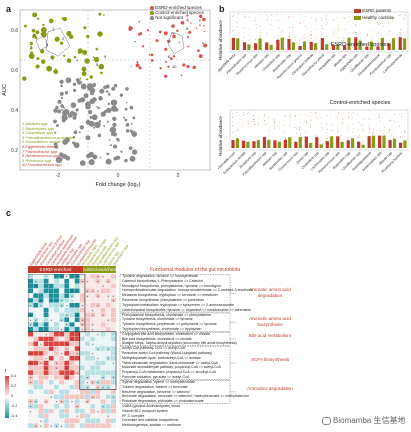 The height and width of the screenshot is (432, 411). I want to click on watermark-text: Biomamba 生信基地, so click(369, 420).